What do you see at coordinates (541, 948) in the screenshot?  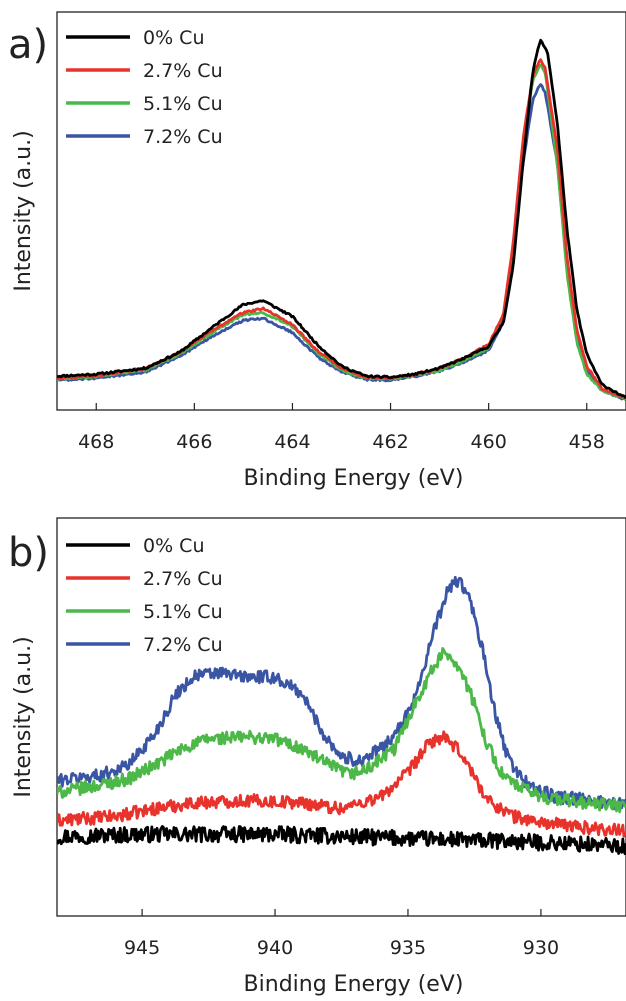 I see `x-tick-label: 930` at bounding box center [541, 948].